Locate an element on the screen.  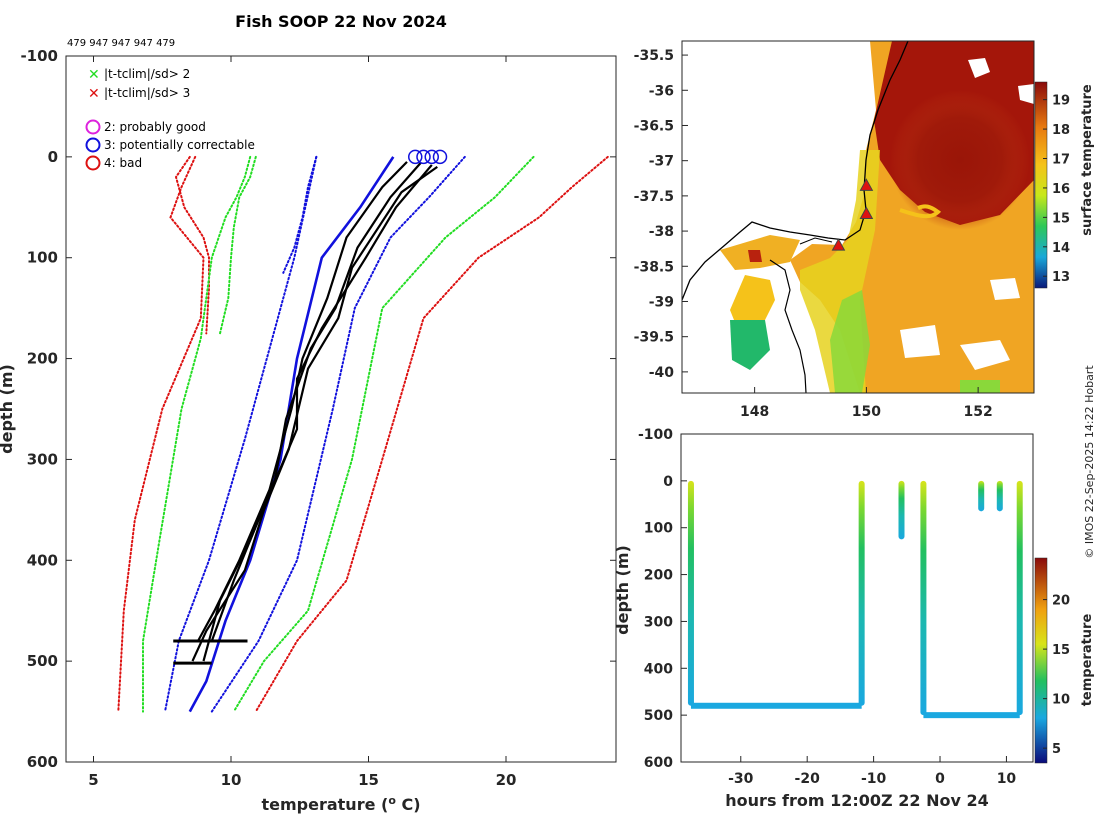
sst-cb-tick-label: 19 is located at coordinates (1061, 101).